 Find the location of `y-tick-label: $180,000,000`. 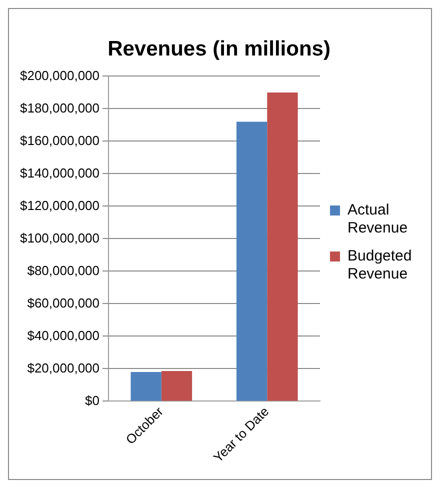

y-tick-label: $180,000,000 is located at coordinates (60, 108).